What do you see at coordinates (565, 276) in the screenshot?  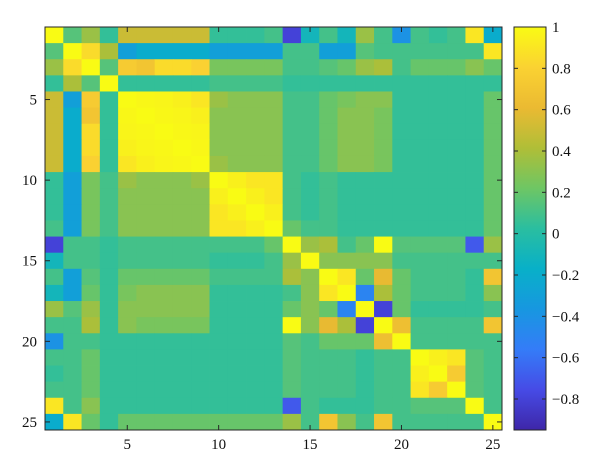 I see `colorbar-tick-label: −0.2` at bounding box center [565, 276].